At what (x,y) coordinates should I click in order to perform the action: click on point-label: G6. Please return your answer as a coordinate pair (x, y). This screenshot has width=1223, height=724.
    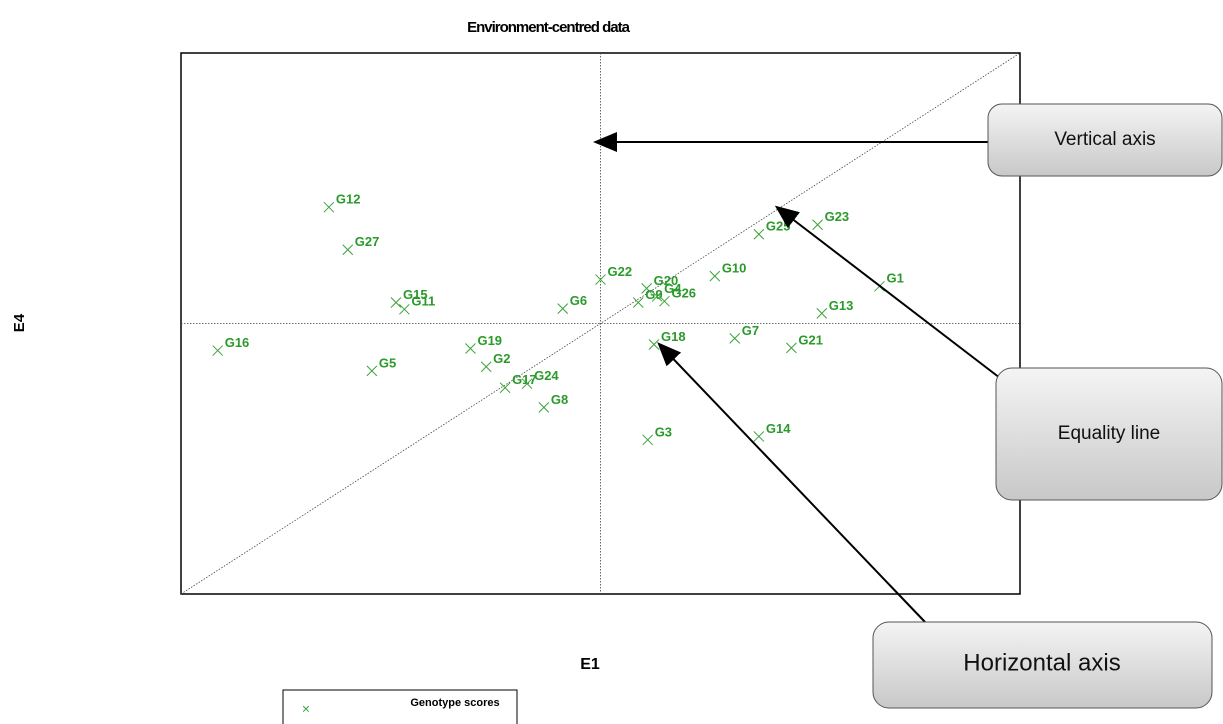
    Looking at the image, I should click on (578, 300).